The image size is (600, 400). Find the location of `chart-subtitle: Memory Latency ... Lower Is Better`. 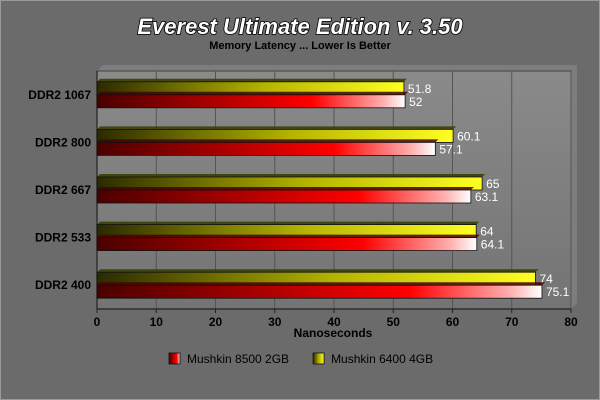

chart-subtitle: Memory Latency ... Lower Is Better is located at coordinates (300, 46).